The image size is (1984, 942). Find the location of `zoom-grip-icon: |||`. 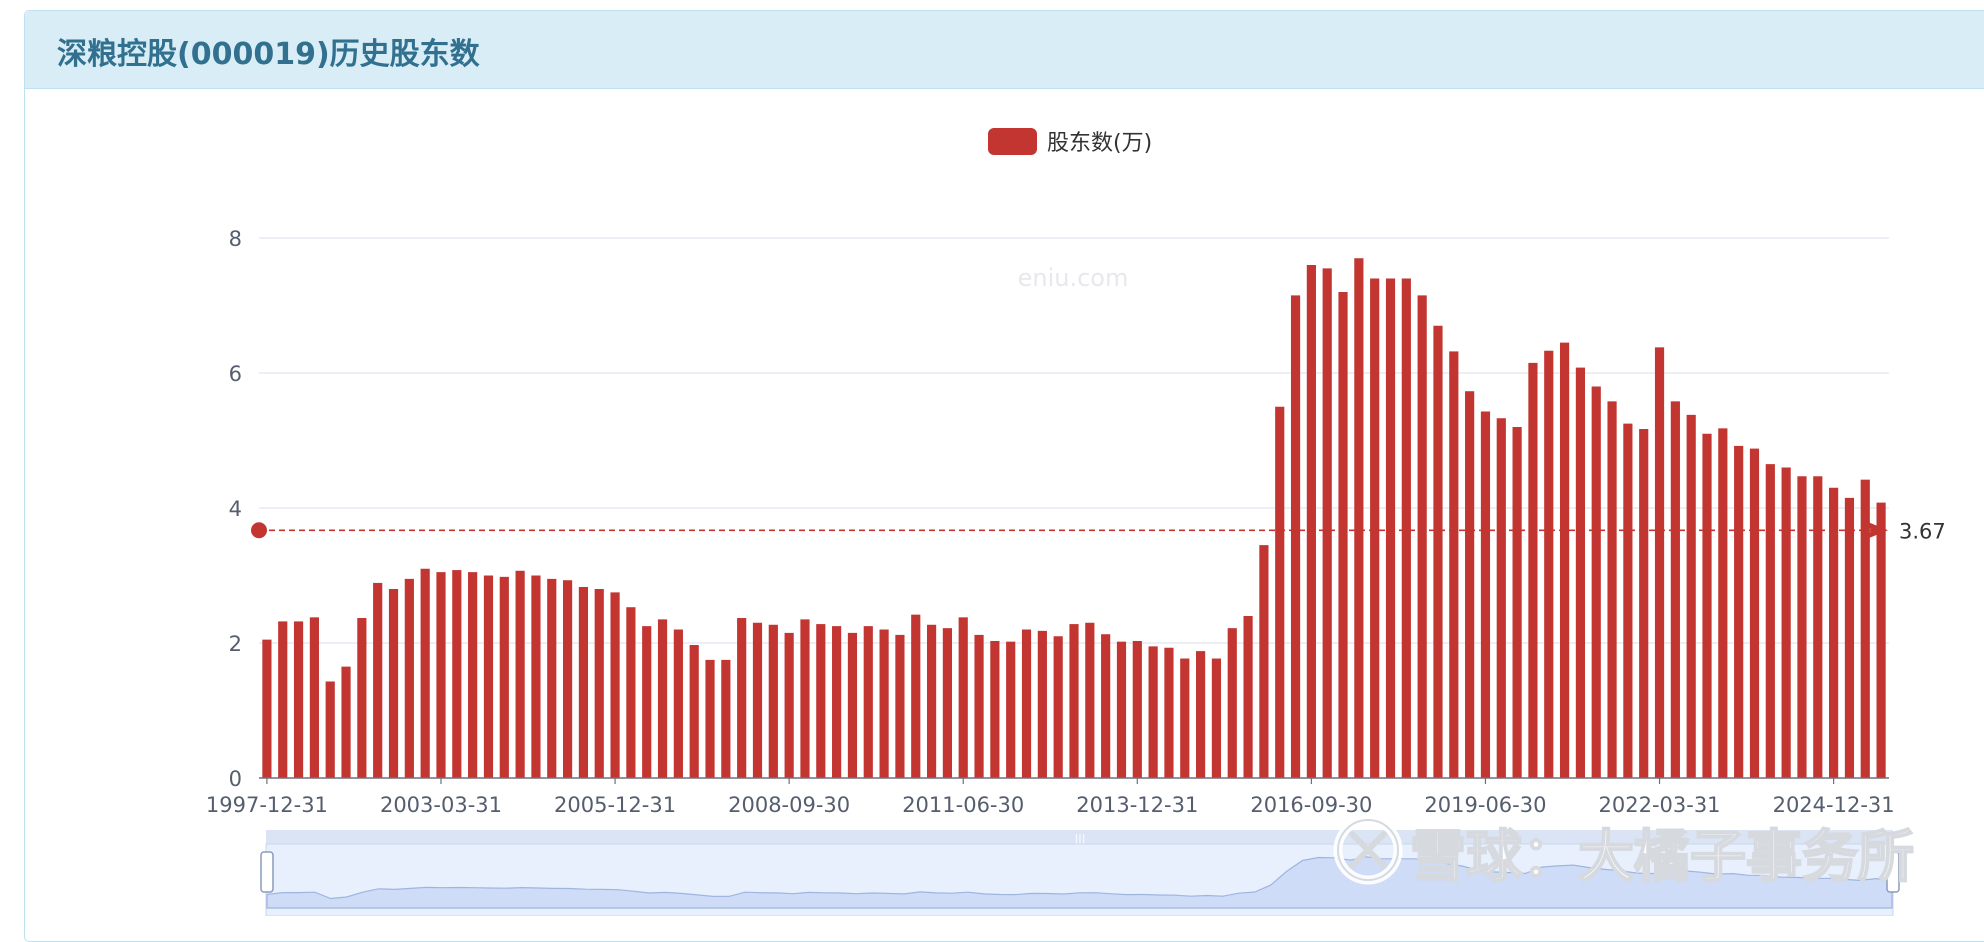

zoom-grip-icon: ||| is located at coordinates (1079, 838).